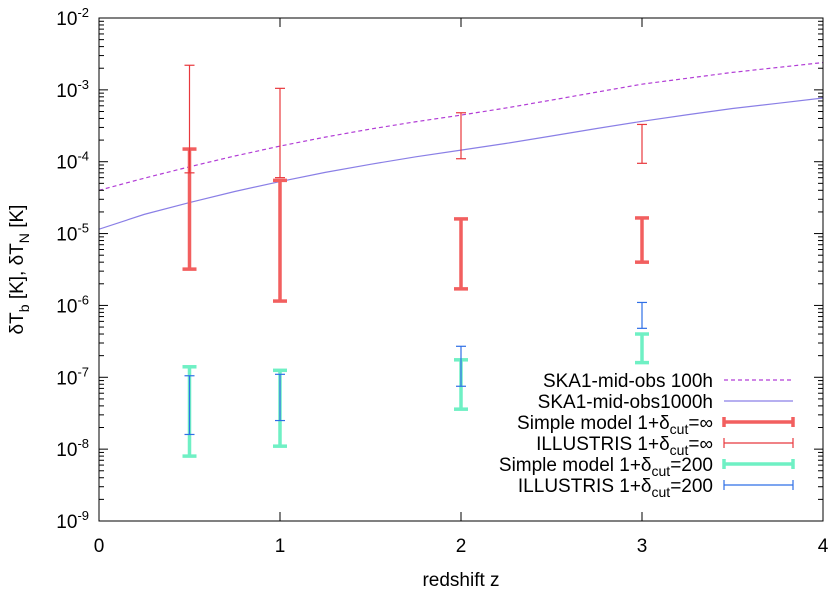 This screenshot has width=831, height=602. What do you see at coordinates (461, 546) in the screenshot?
I see `x-tick-label: 2` at bounding box center [461, 546].